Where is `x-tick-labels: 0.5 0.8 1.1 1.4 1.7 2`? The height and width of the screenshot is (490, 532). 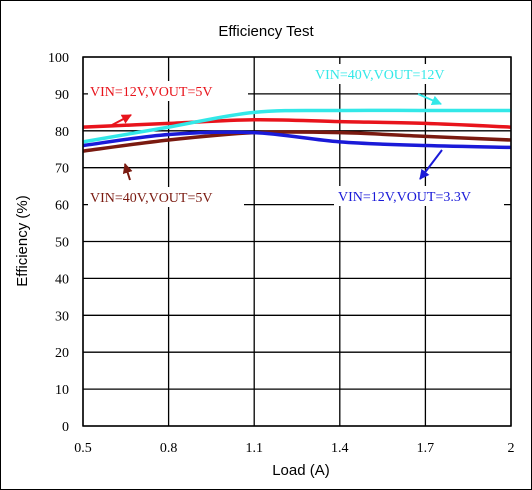 x-tick-labels: 0.5 0.8 1.1 1.4 1.7 2 is located at coordinates (294, 448).